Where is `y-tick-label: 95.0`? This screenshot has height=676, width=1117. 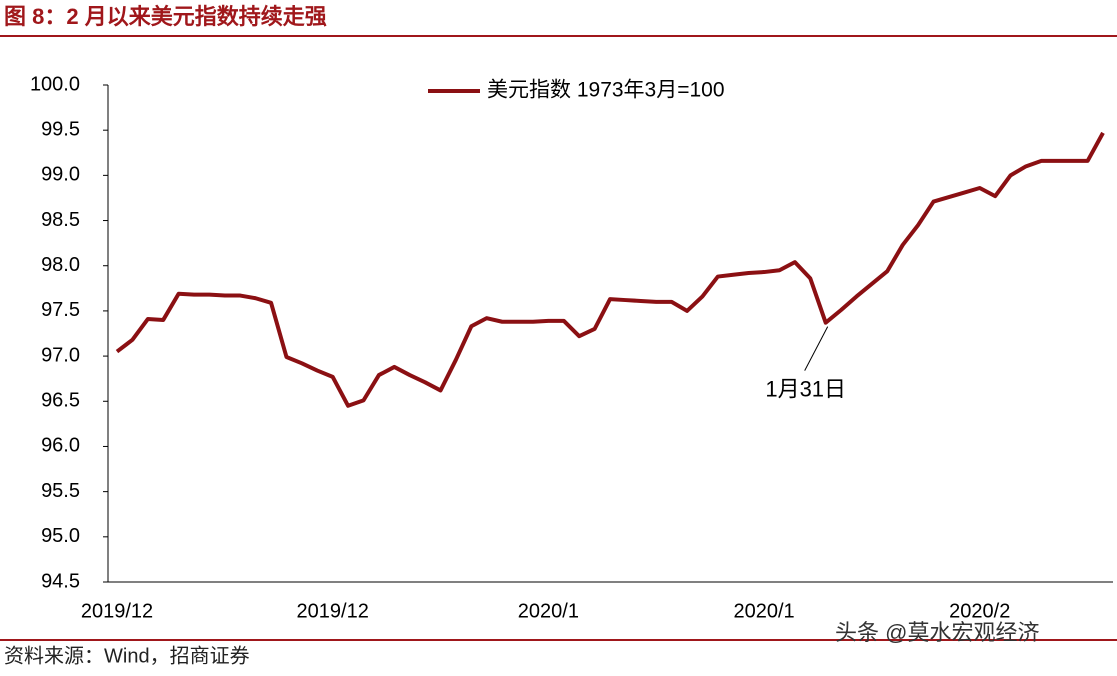
y-tick-label: 95.0 is located at coordinates (60, 536).